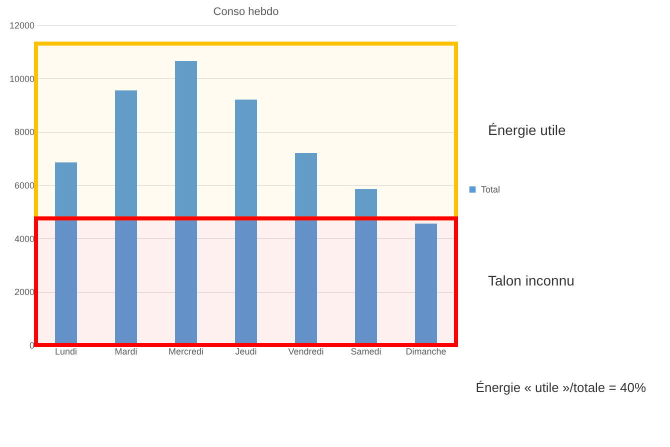  What do you see at coordinates (31, 345) in the screenshot?
I see `y-tick-label: 0` at bounding box center [31, 345].